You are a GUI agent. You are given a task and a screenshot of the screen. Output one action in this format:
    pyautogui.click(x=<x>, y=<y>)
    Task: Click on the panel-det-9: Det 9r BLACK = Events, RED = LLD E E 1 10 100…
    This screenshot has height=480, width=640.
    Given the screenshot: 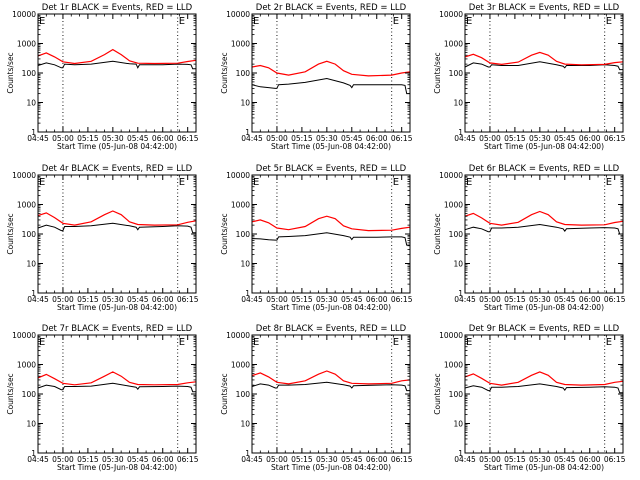 What is the action you would take?
    pyautogui.click(x=529, y=398)
    